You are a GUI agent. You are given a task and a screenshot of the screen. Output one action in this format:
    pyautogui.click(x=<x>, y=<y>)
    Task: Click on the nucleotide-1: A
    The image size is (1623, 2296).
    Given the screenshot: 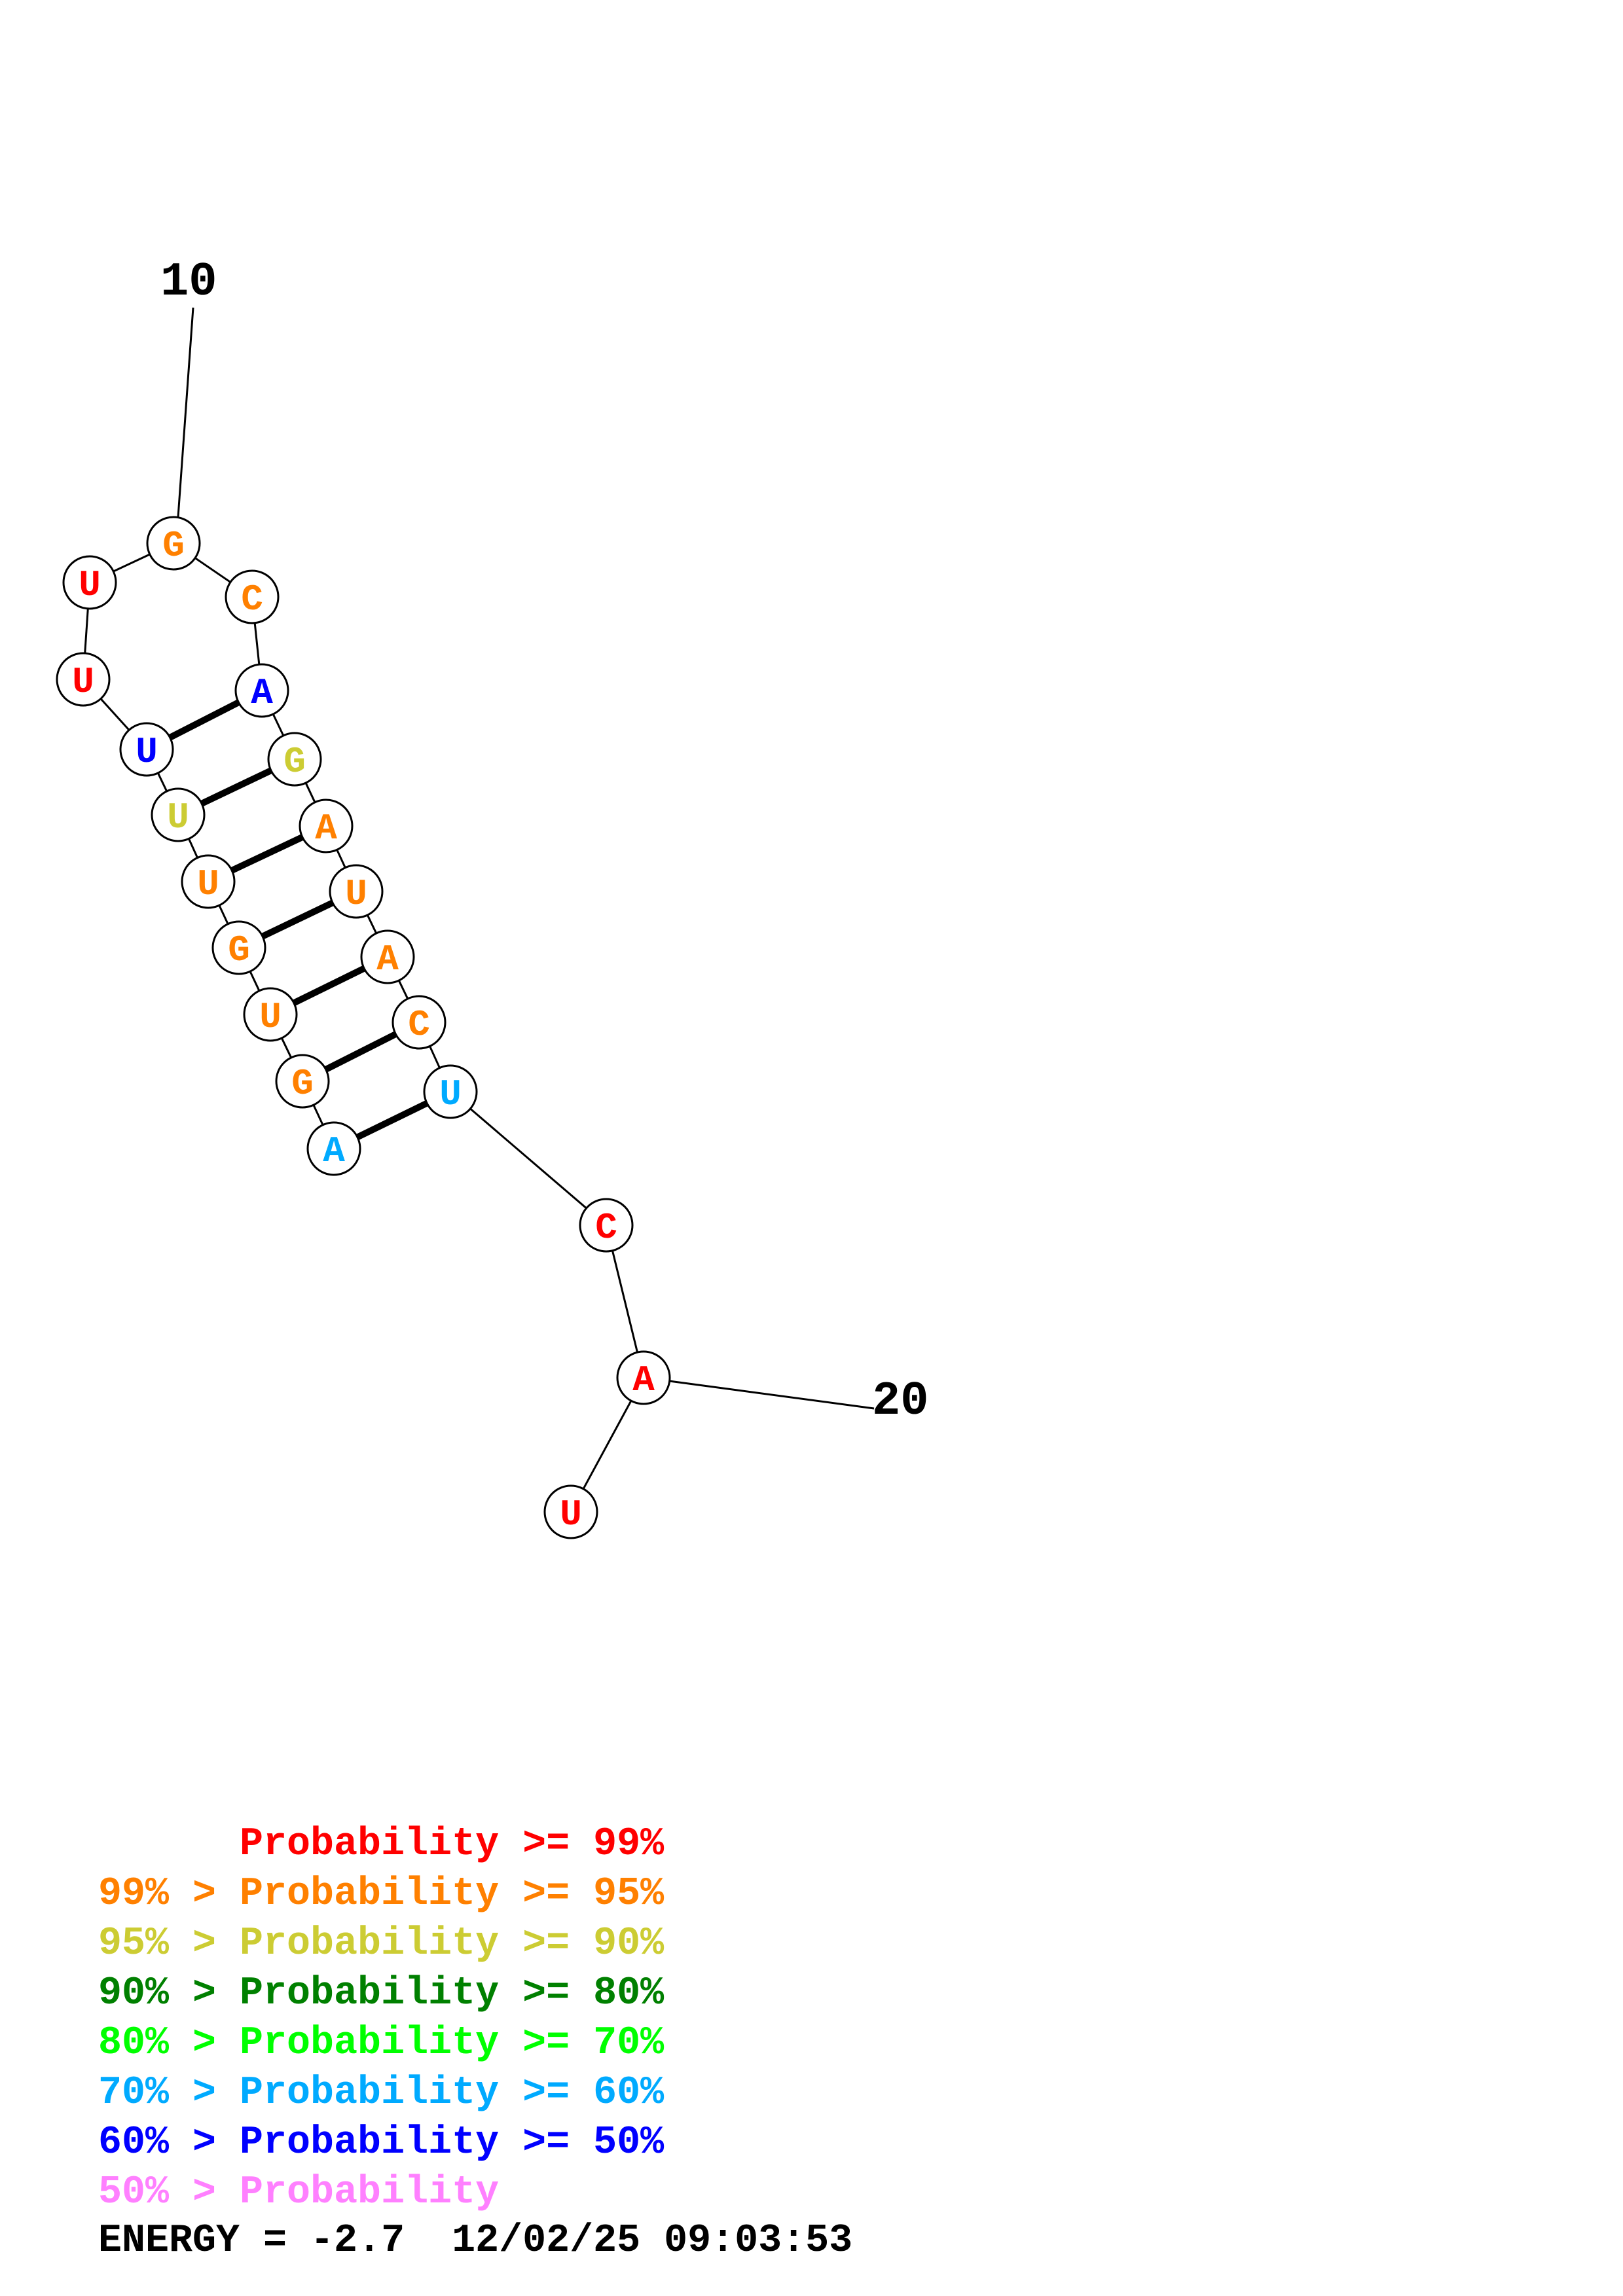 What is the action you would take?
    pyautogui.click(x=333, y=1148)
    